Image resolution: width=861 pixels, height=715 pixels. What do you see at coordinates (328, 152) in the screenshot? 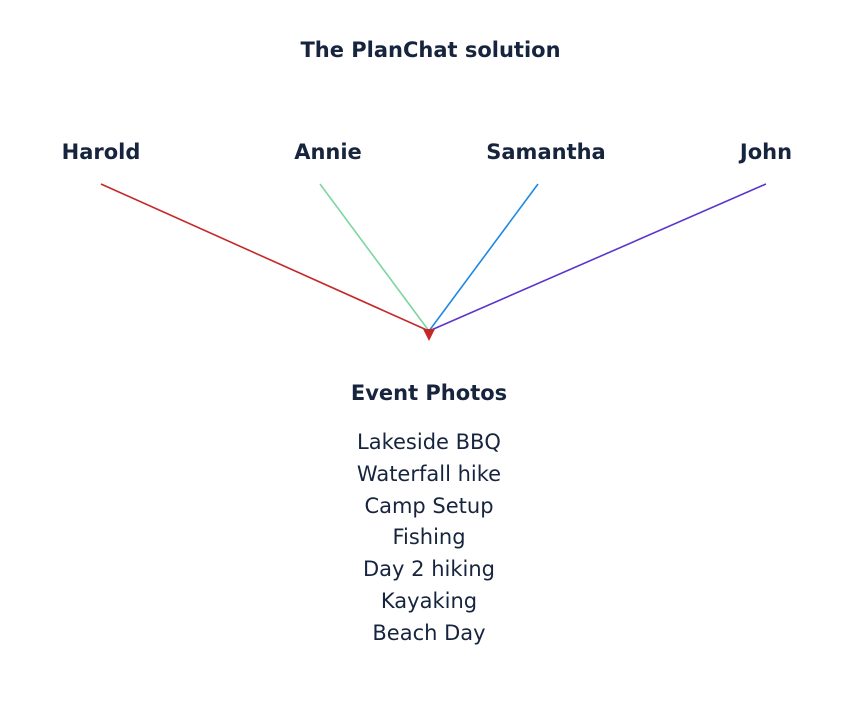
I see `person-annie: Annie` at bounding box center [328, 152].